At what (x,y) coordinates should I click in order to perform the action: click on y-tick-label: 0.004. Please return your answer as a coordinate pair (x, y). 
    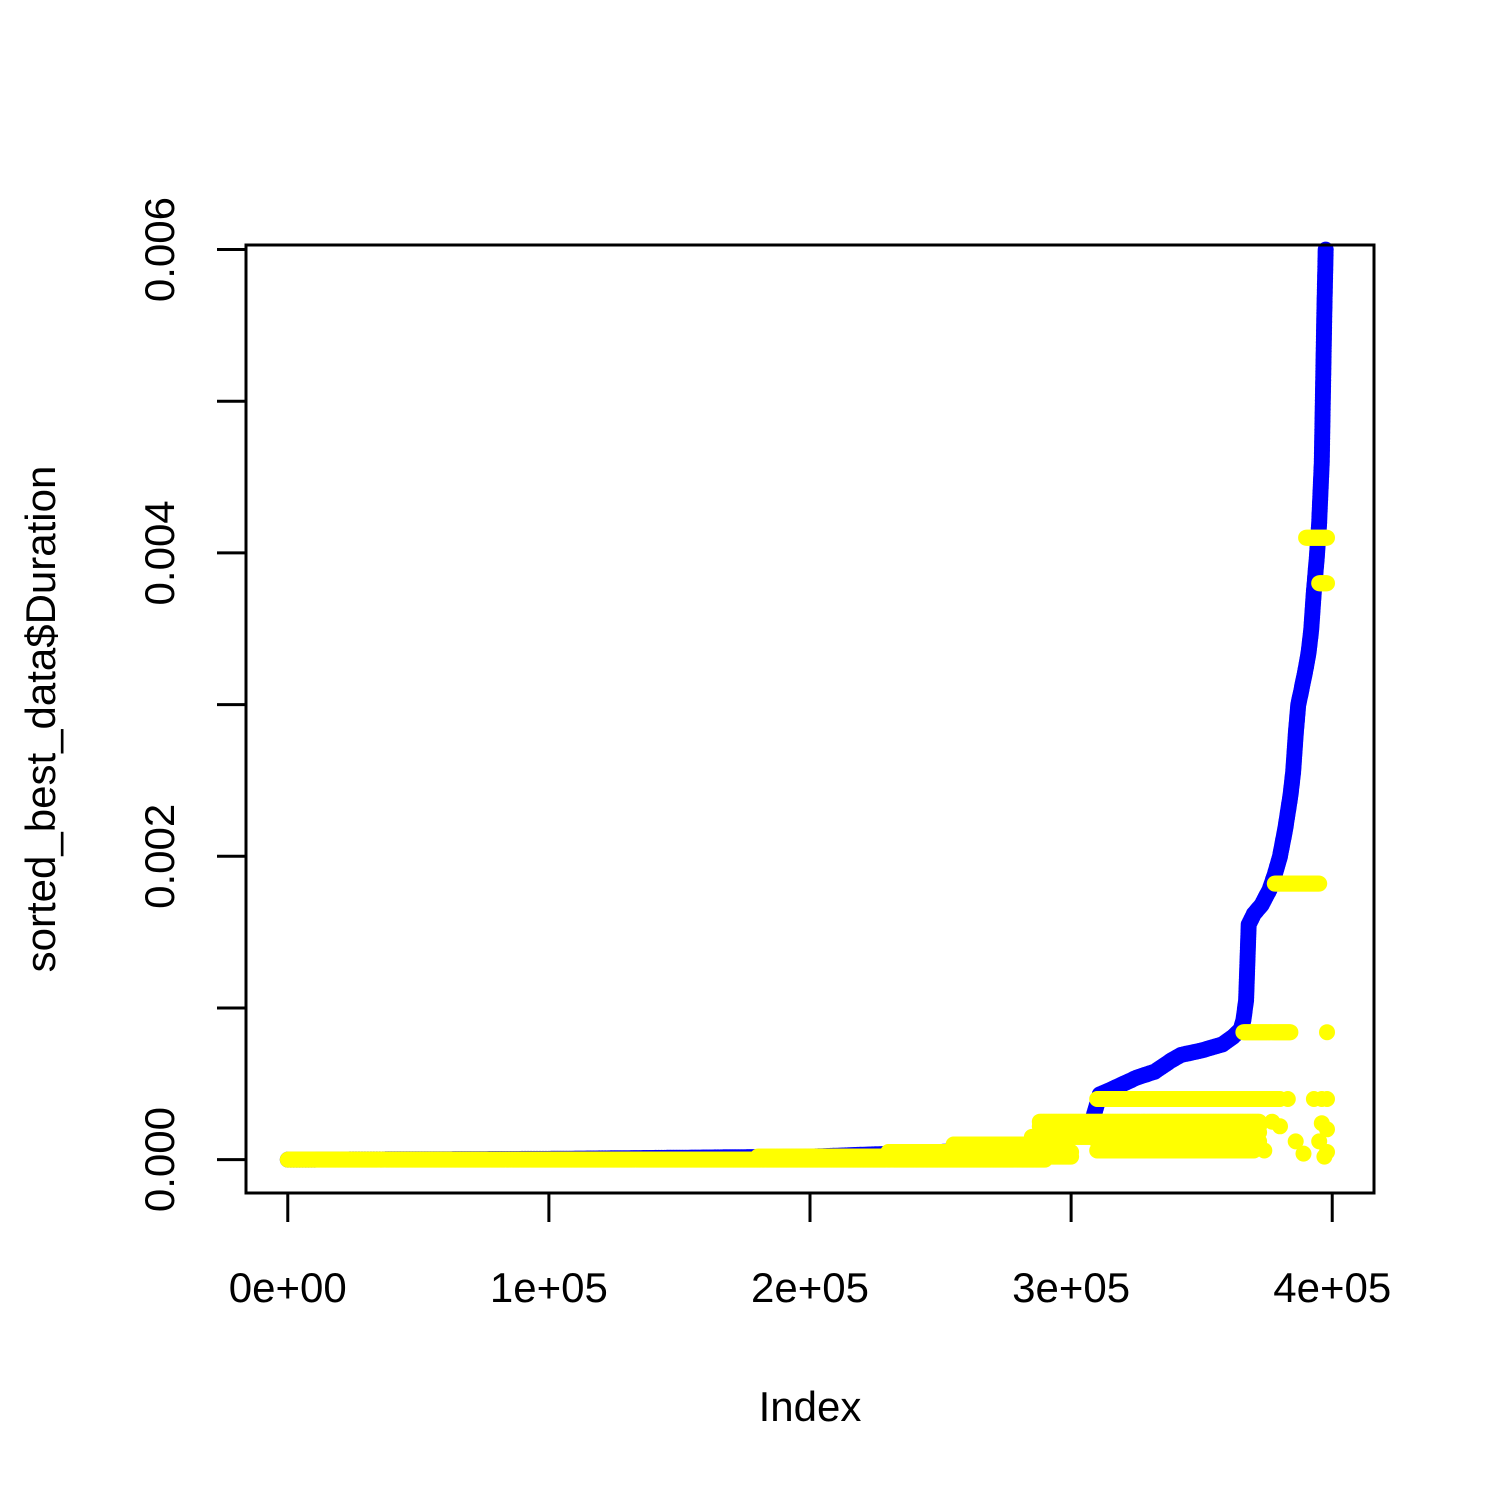
    Looking at the image, I should click on (159, 552).